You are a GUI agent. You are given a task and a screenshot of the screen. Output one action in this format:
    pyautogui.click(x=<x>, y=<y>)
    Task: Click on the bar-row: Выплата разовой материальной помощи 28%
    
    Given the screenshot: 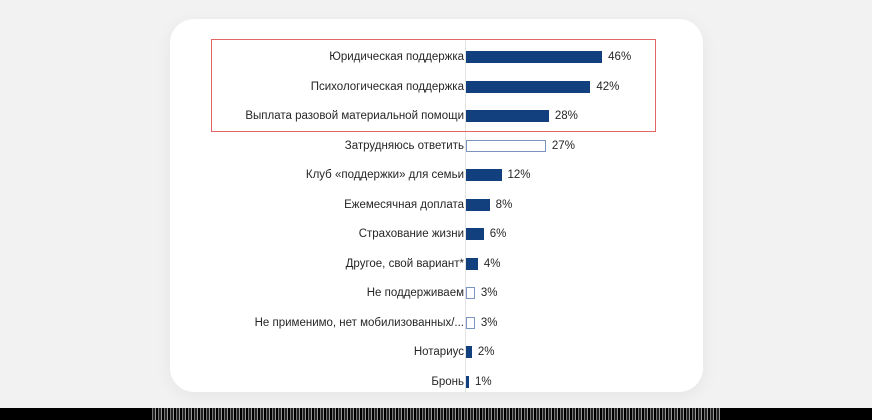 What is the action you would take?
    pyautogui.click(x=441, y=116)
    